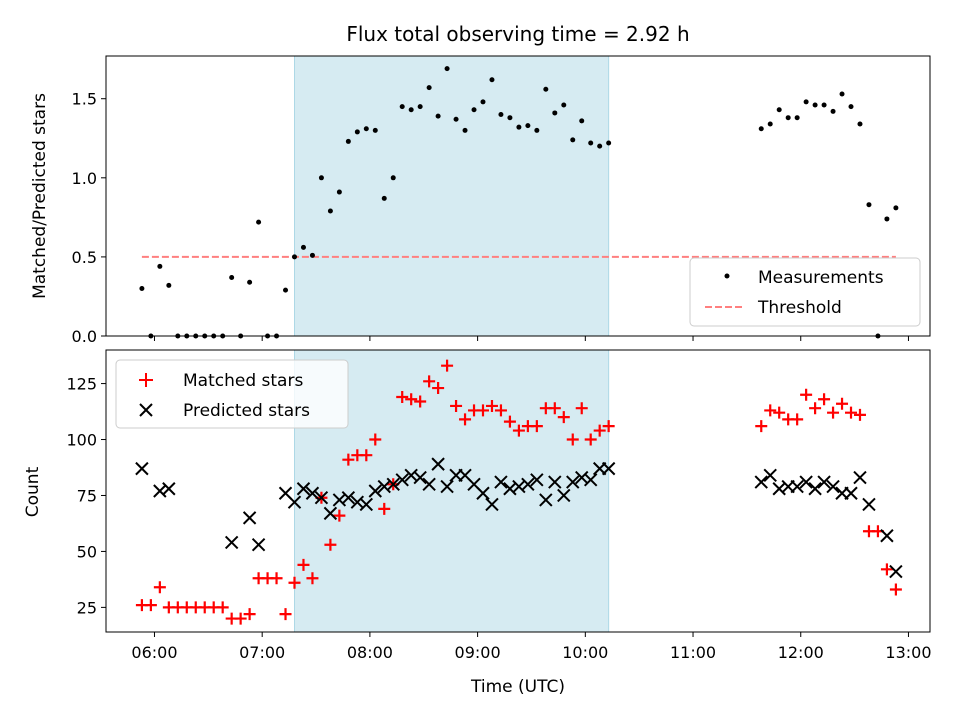 Image resolution: width=960 pixels, height=720 pixels. I want to click on top-x-ticks, so click(531, 338).